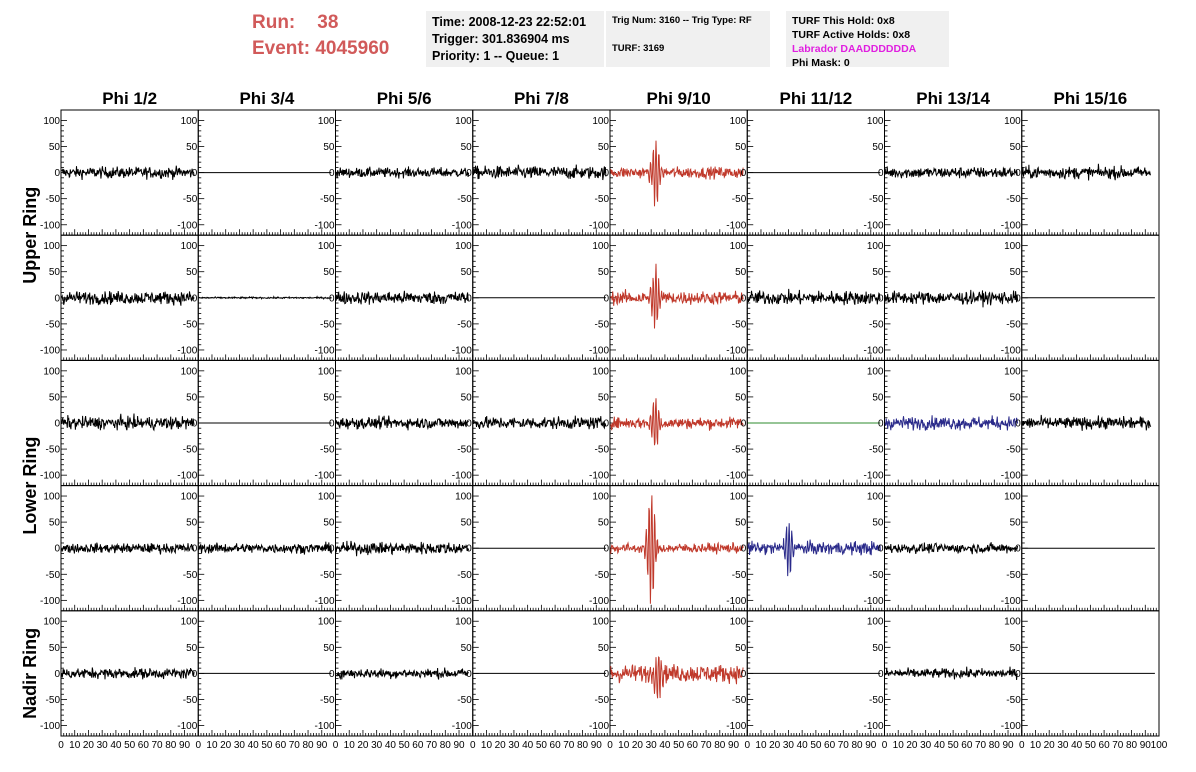  I want to click on column-title: Phi 5/6, so click(404, 98).